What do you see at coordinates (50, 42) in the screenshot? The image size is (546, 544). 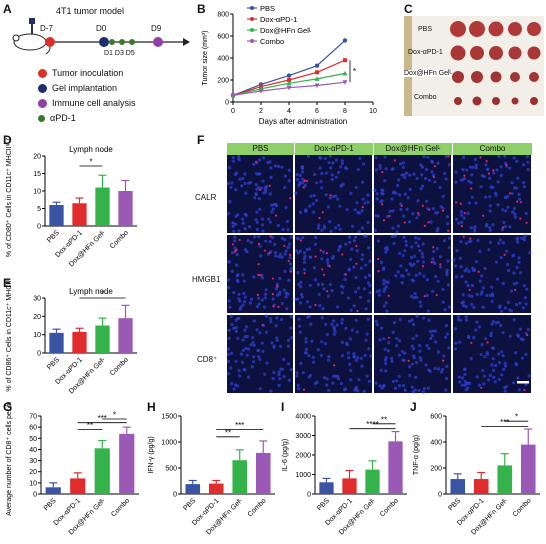 I see `tumor-inoculation-dot` at bounding box center [50, 42].